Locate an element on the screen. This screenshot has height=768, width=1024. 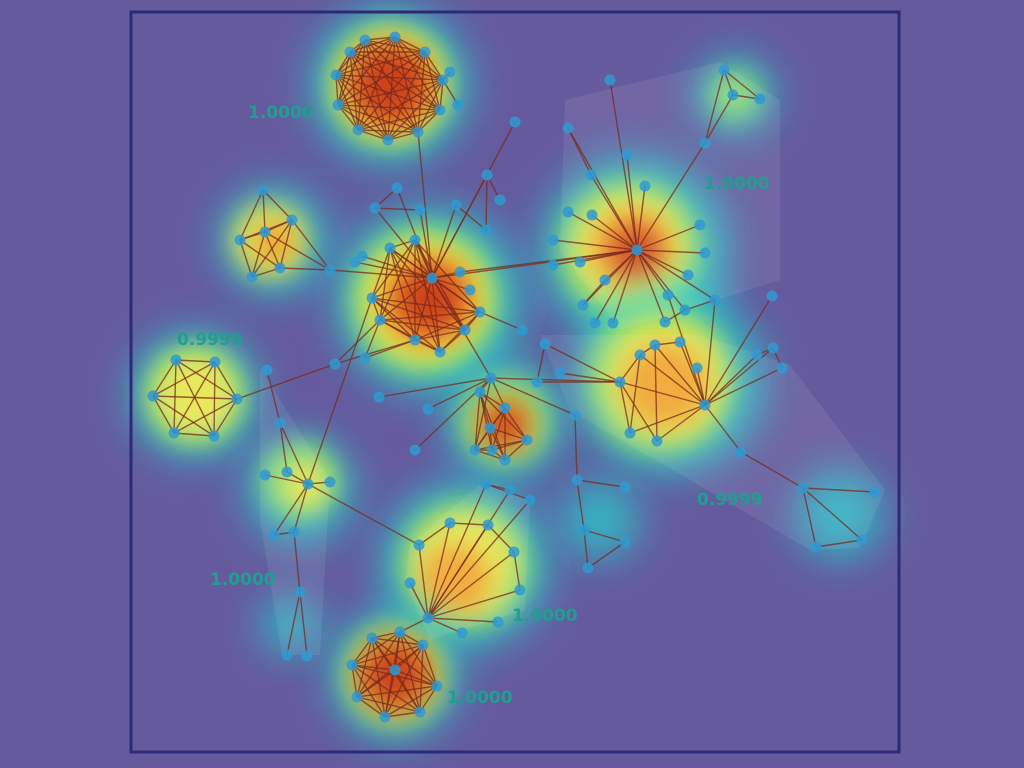
cluster-label-bottom-center: 1.0000 is located at coordinates (545, 616).